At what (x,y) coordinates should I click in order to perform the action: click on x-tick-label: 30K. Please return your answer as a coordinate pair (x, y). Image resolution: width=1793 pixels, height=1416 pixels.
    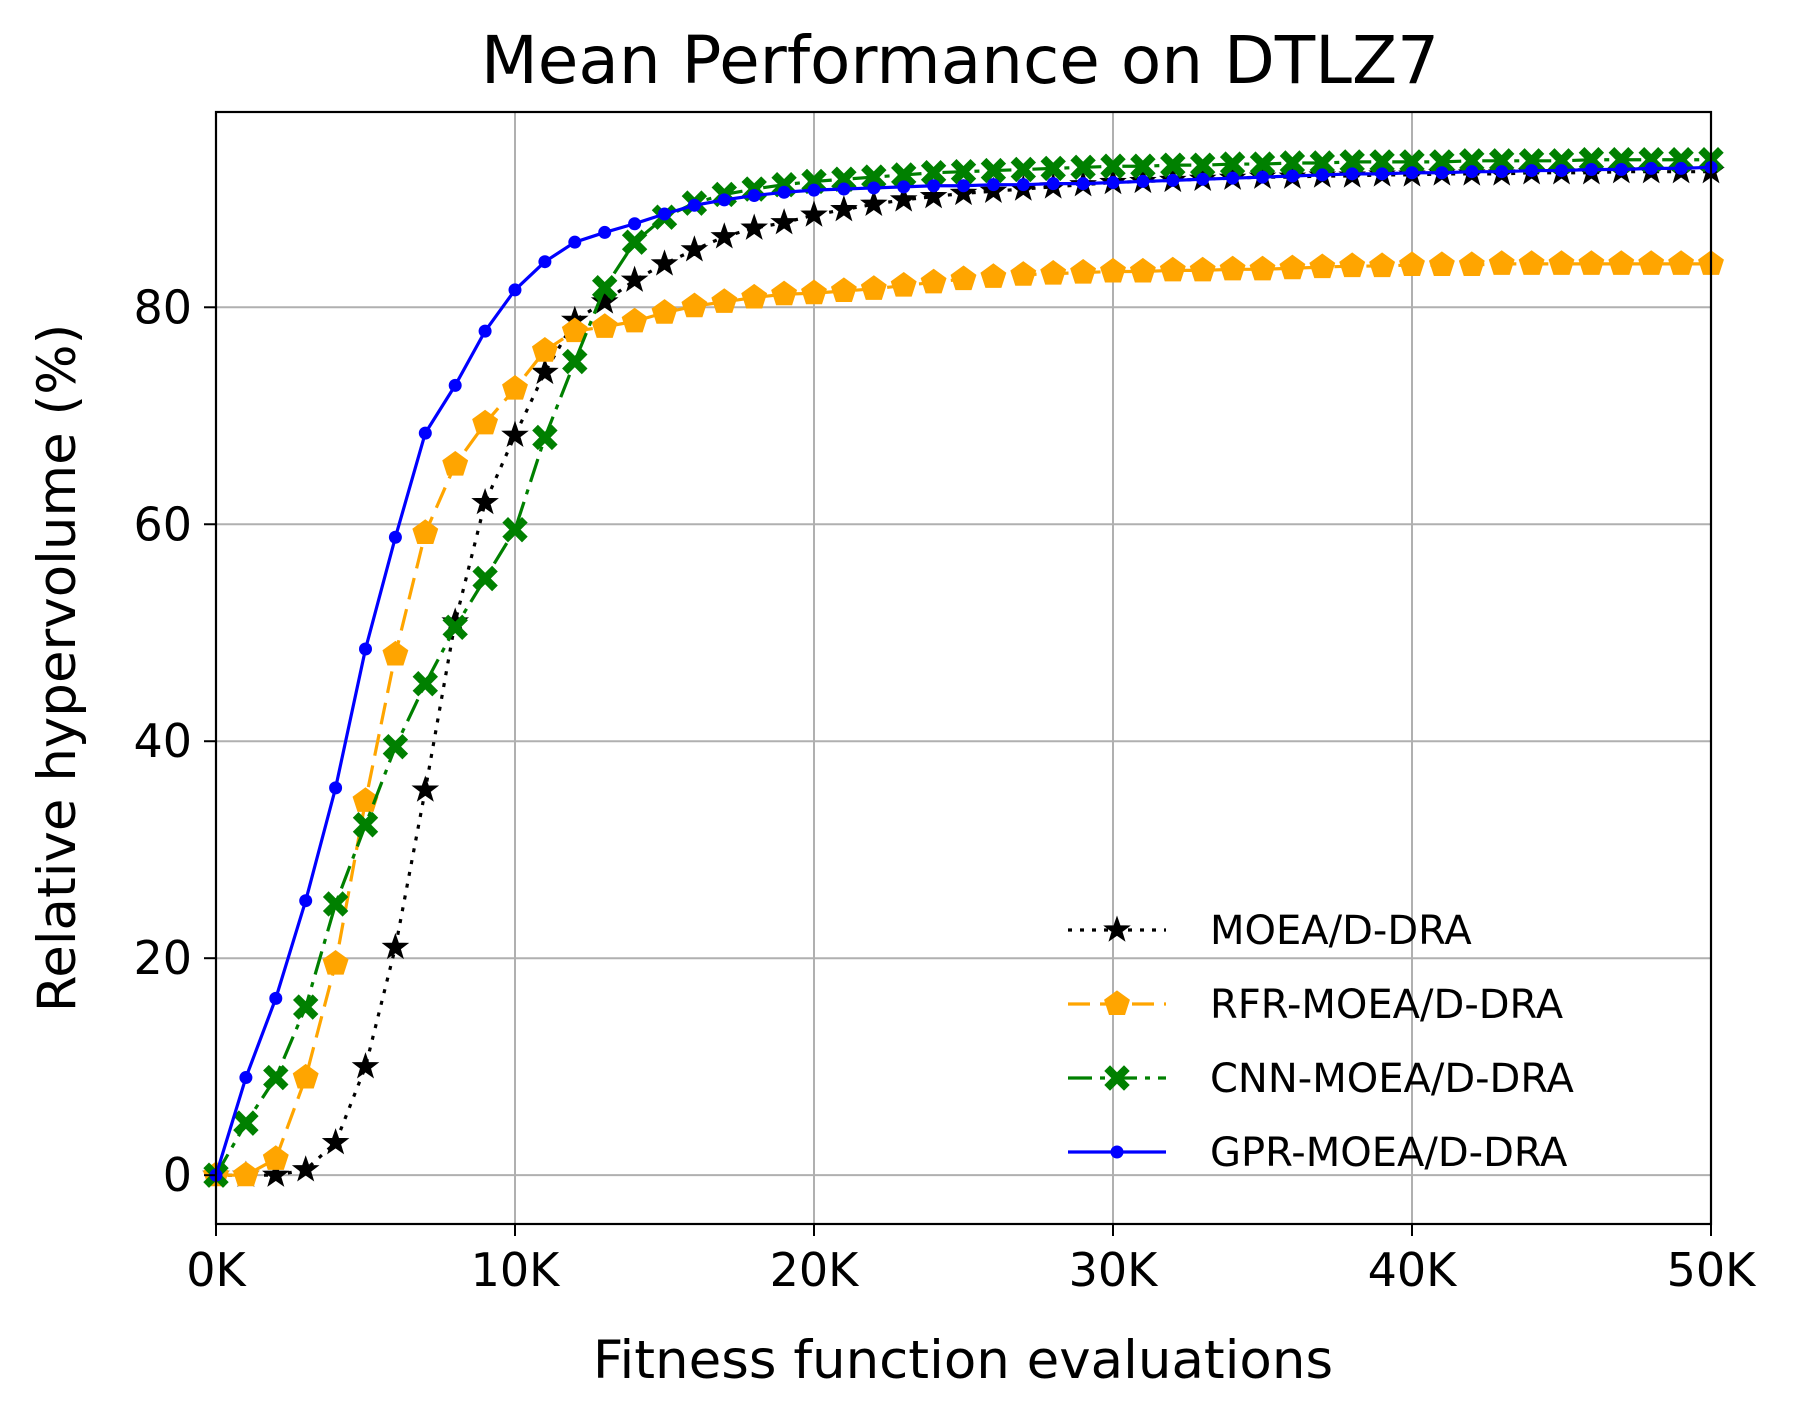
    Looking at the image, I should click on (1114, 1270).